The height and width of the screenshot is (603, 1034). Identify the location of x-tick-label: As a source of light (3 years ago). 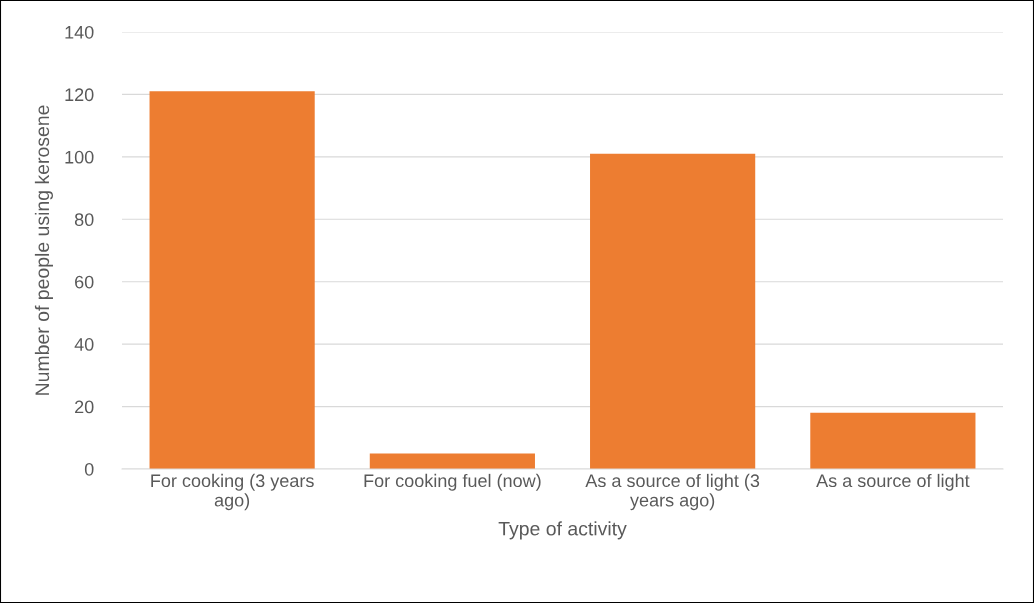
(672, 492).